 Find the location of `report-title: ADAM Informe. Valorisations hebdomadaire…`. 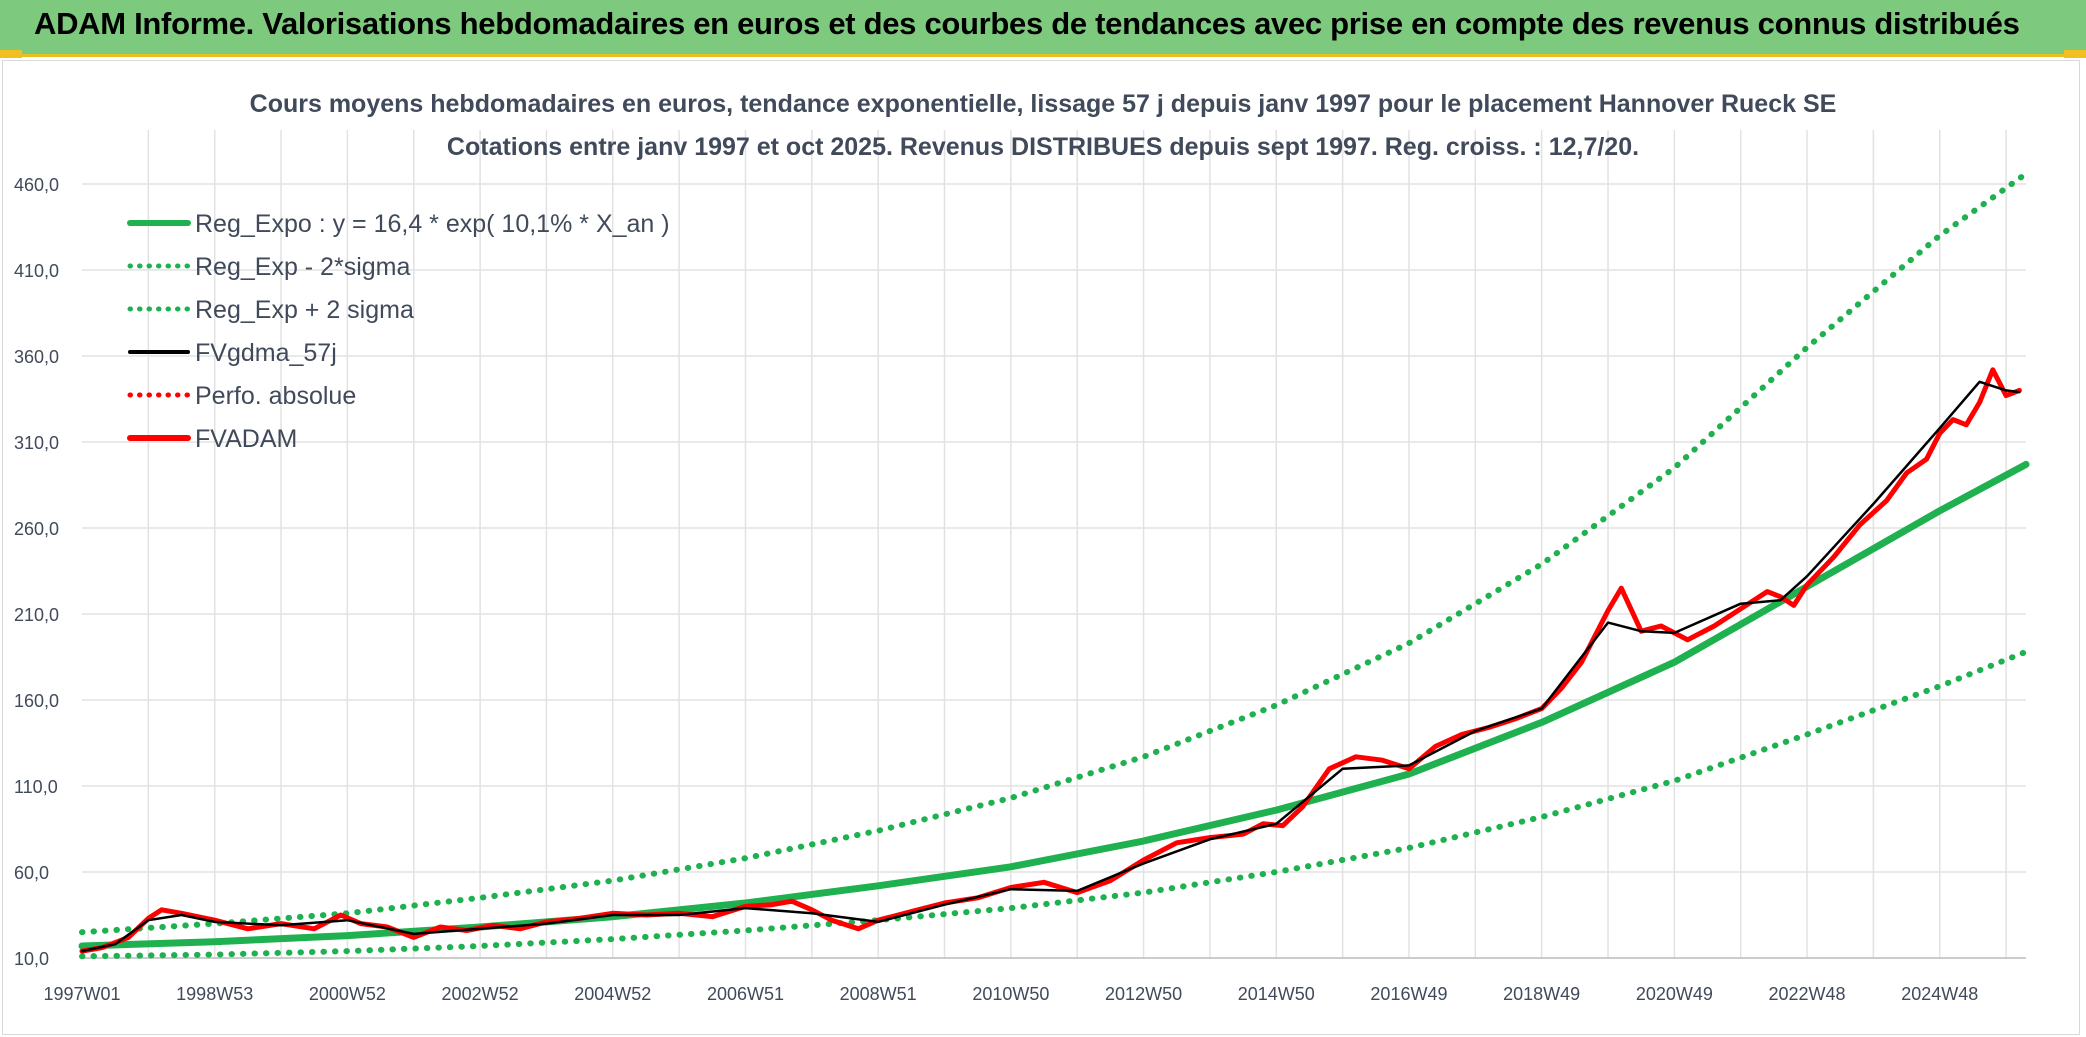

report-title: ADAM Informe. Valorisations hebdomadaire… is located at coordinates (1027, 23).